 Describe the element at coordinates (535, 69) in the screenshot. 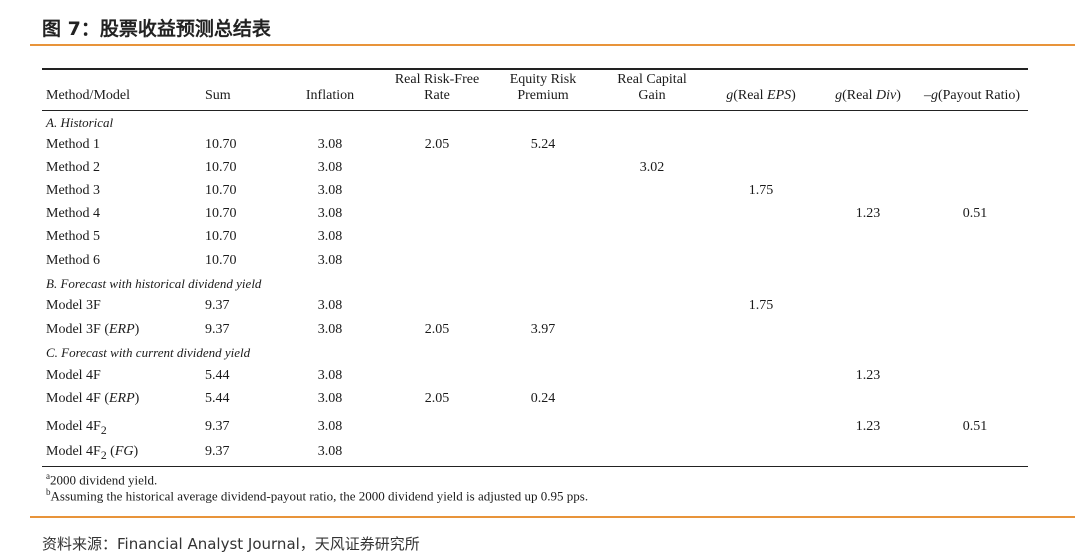

I see `table-top-rule` at that location.